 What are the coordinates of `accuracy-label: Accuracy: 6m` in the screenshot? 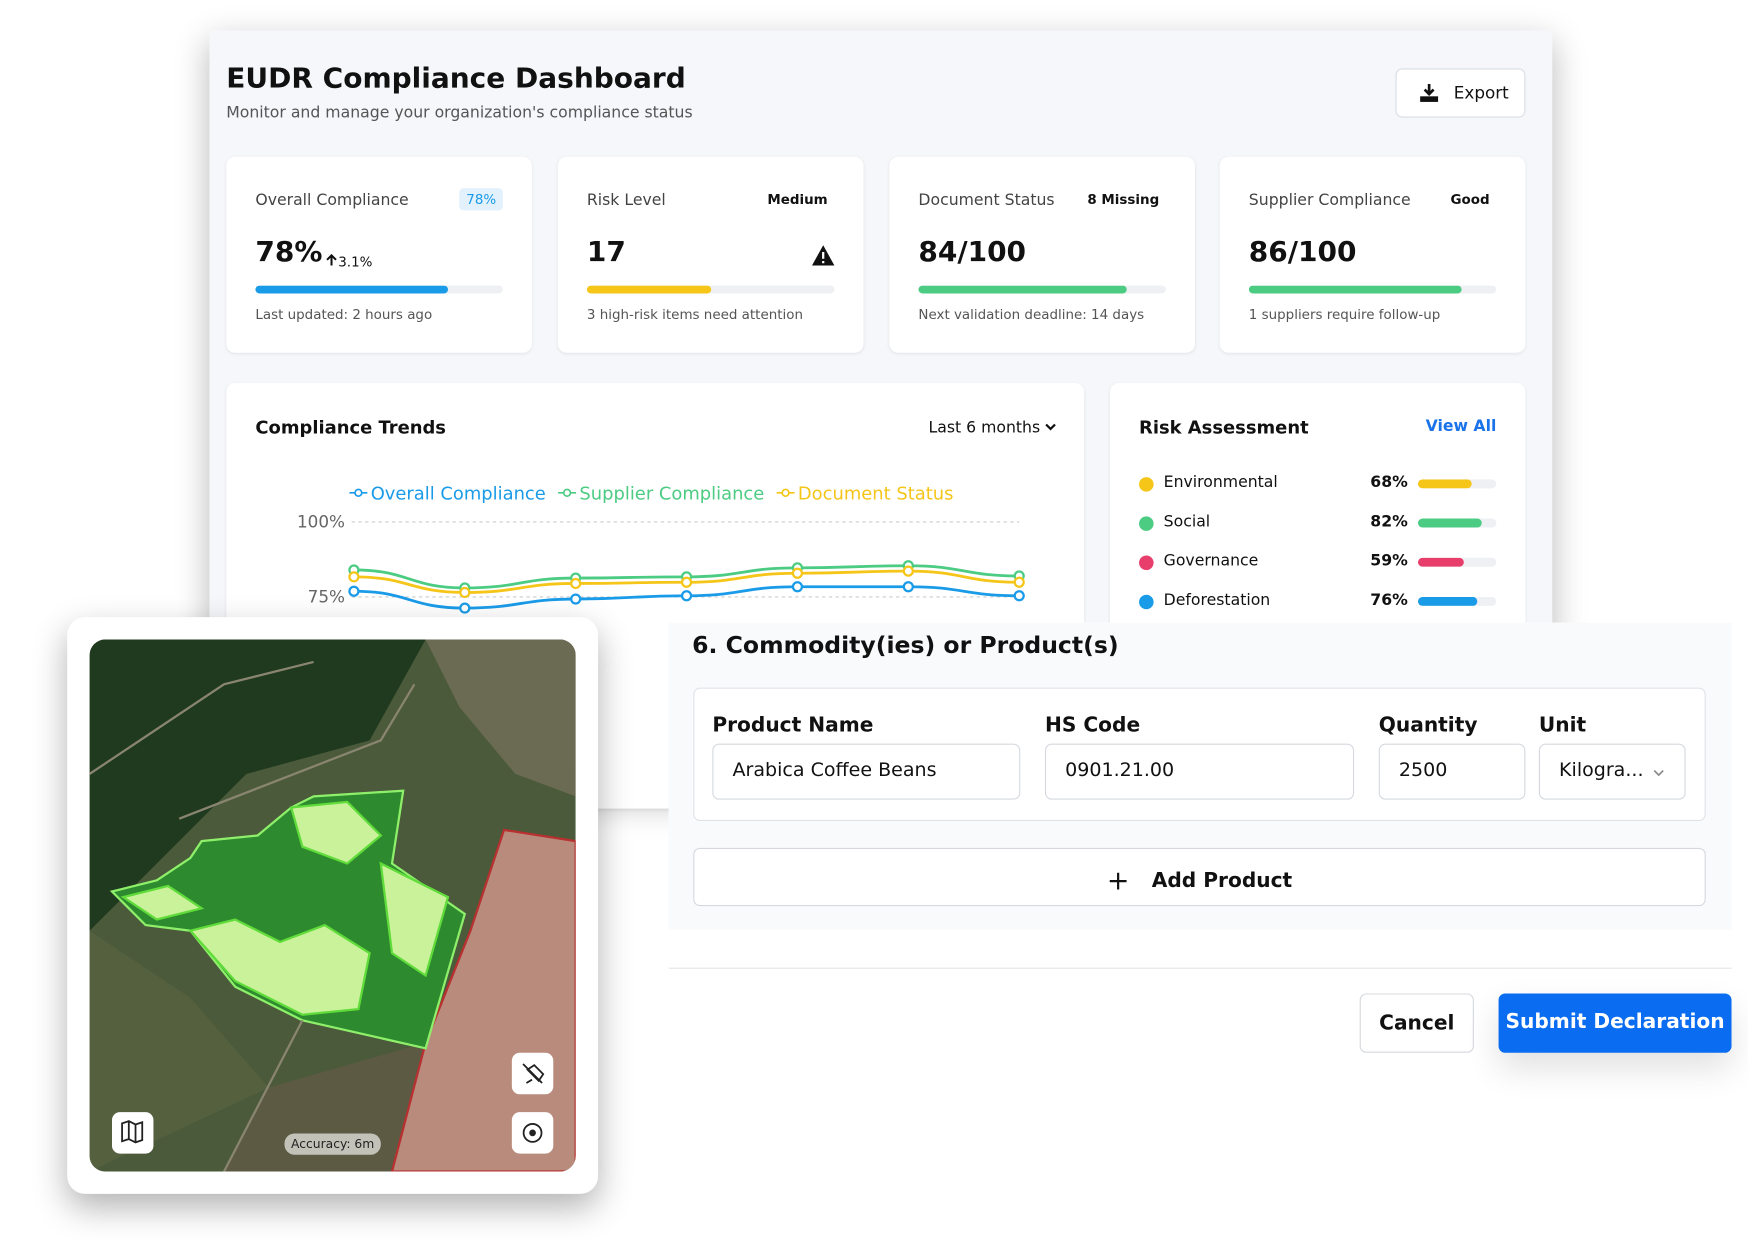 It's located at (333, 1144).